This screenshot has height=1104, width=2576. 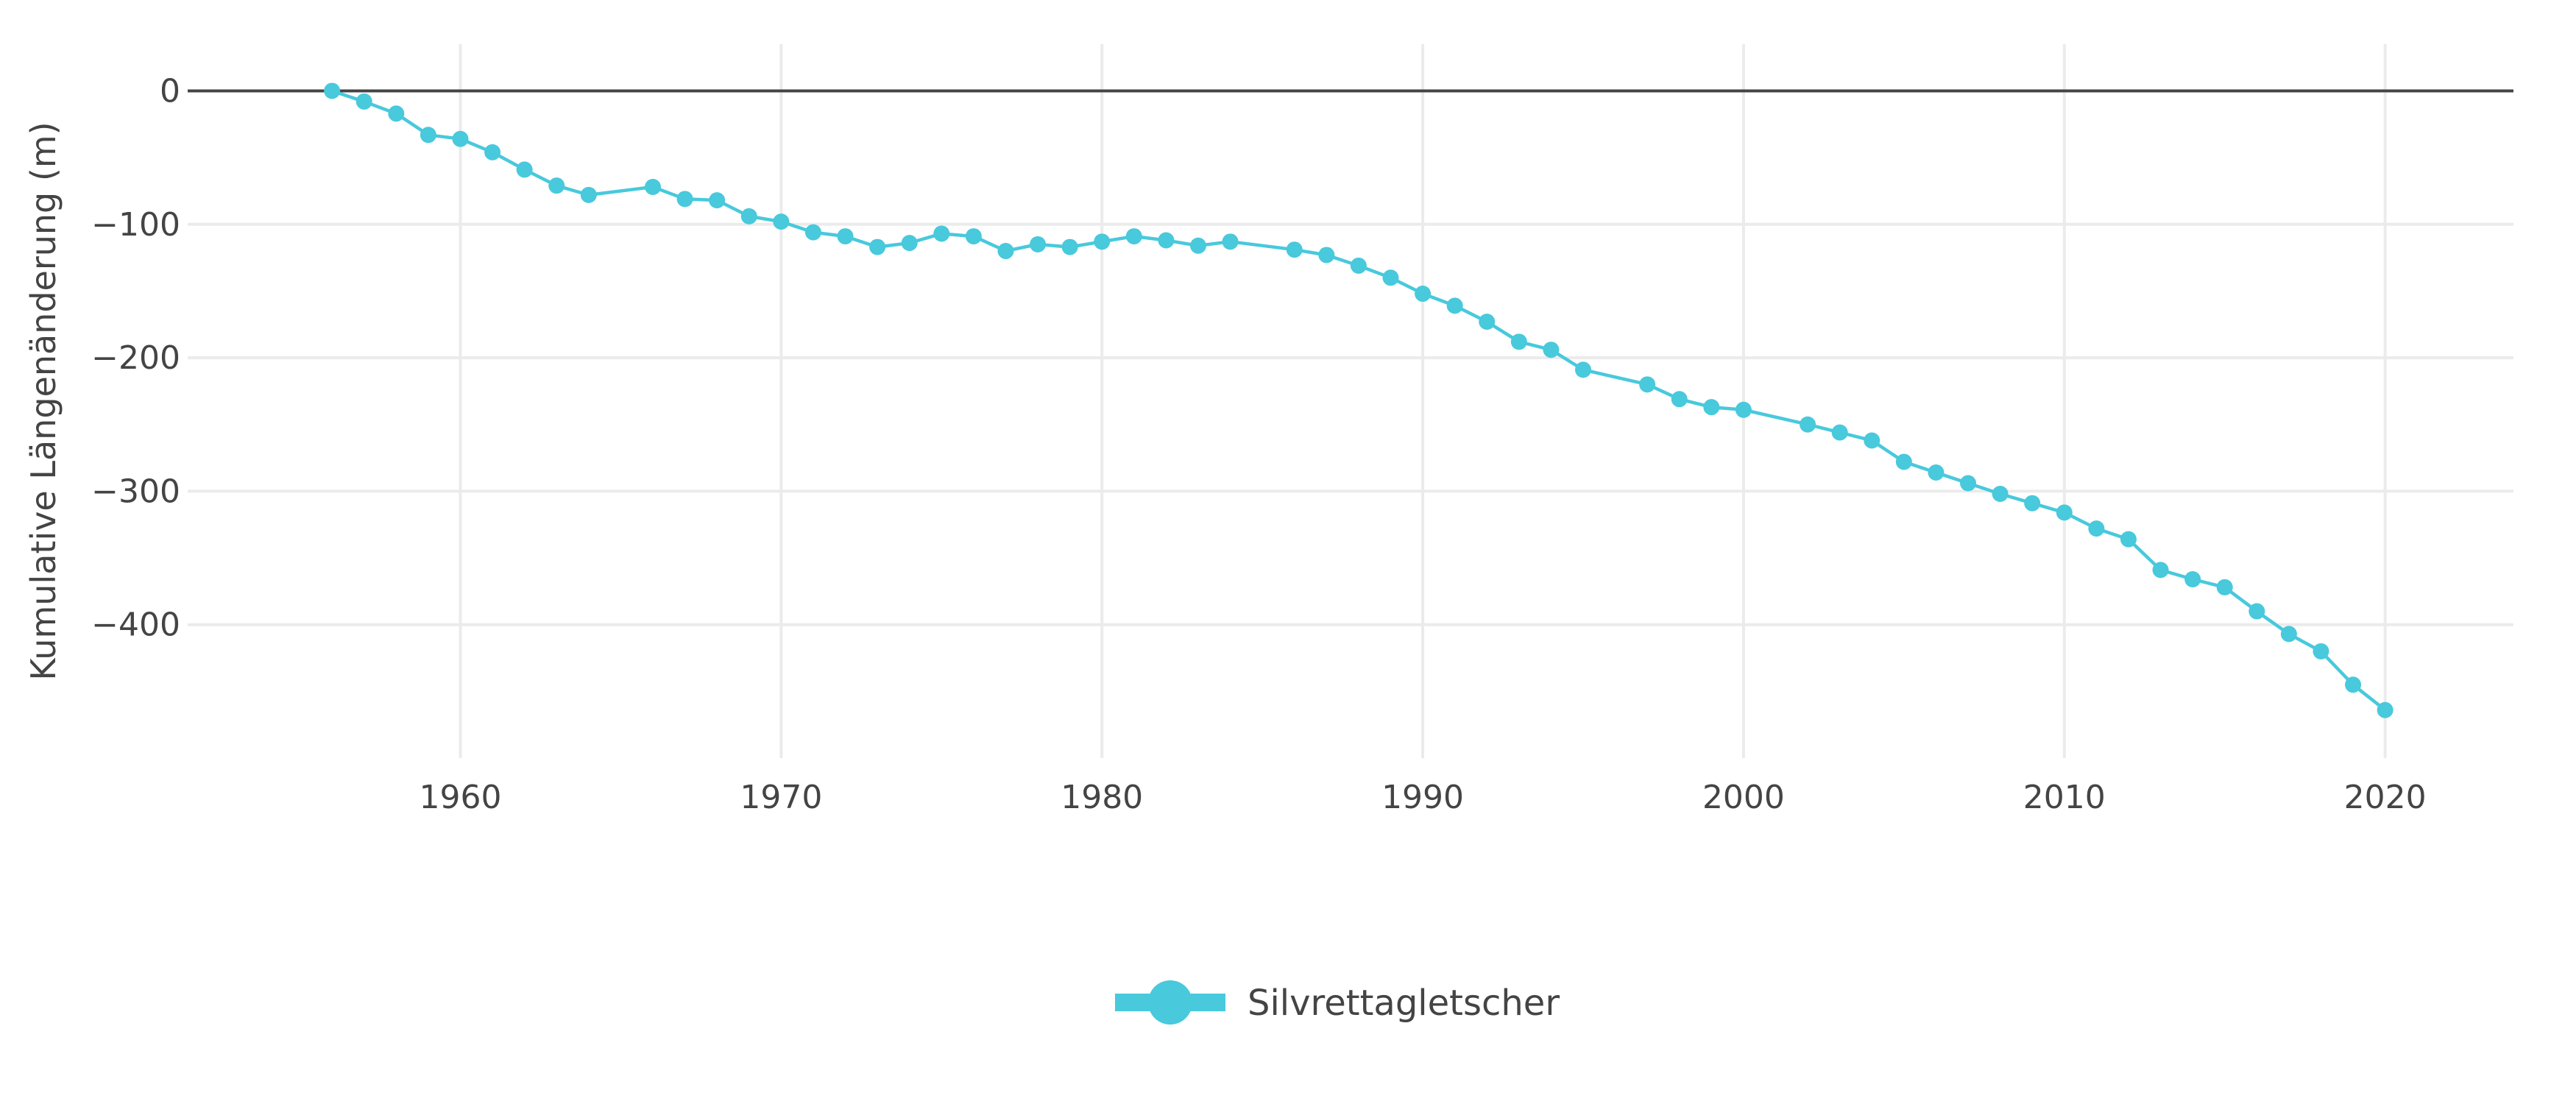 What do you see at coordinates (1743, 797) in the screenshot?
I see `x-tick-label: 2000` at bounding box center [1743, 797].